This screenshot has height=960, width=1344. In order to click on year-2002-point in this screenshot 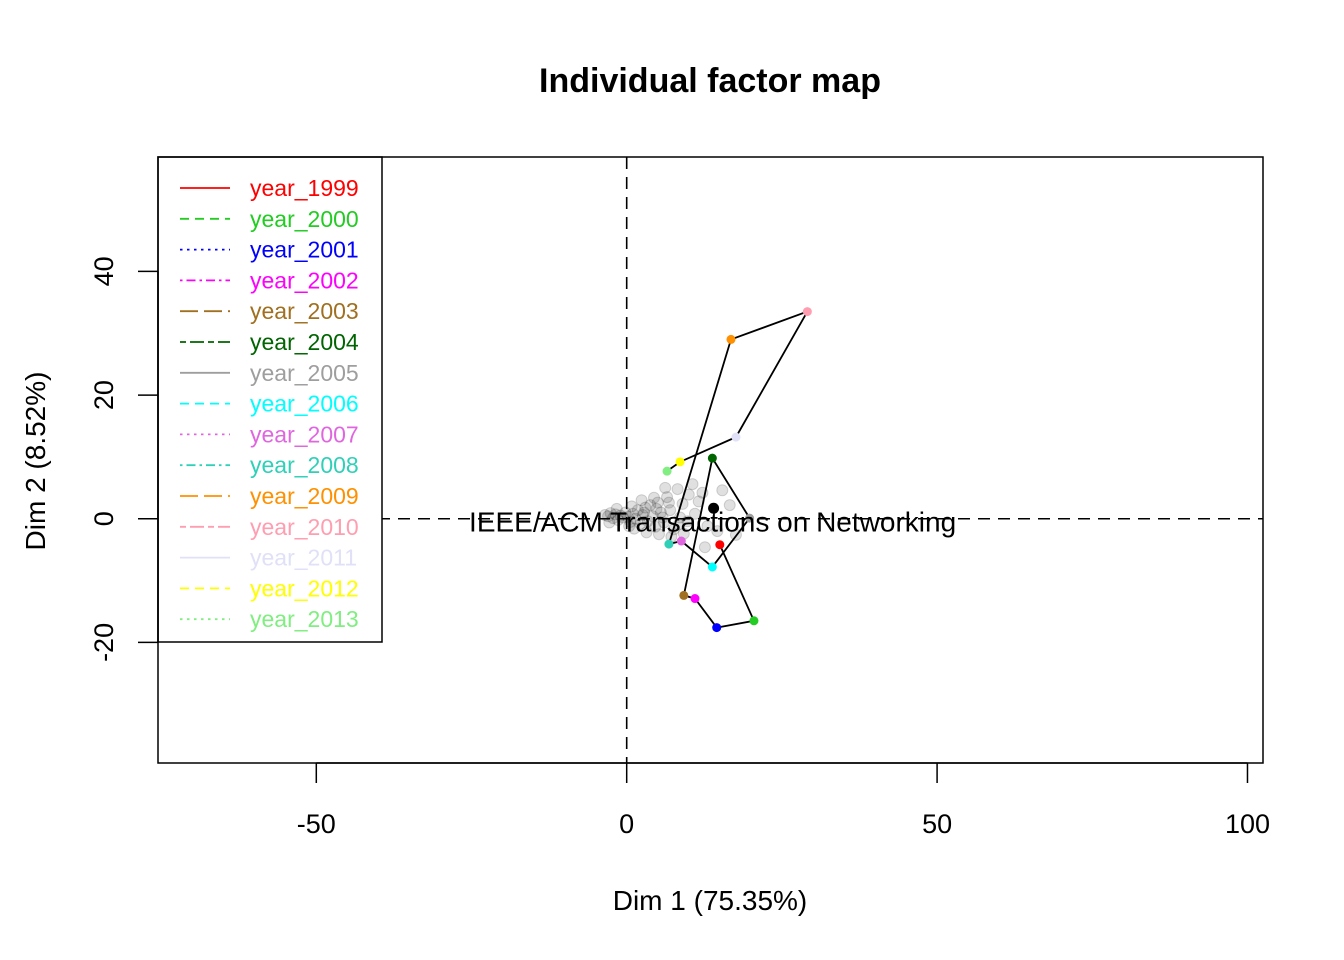, I will do `click(695, 599)`.